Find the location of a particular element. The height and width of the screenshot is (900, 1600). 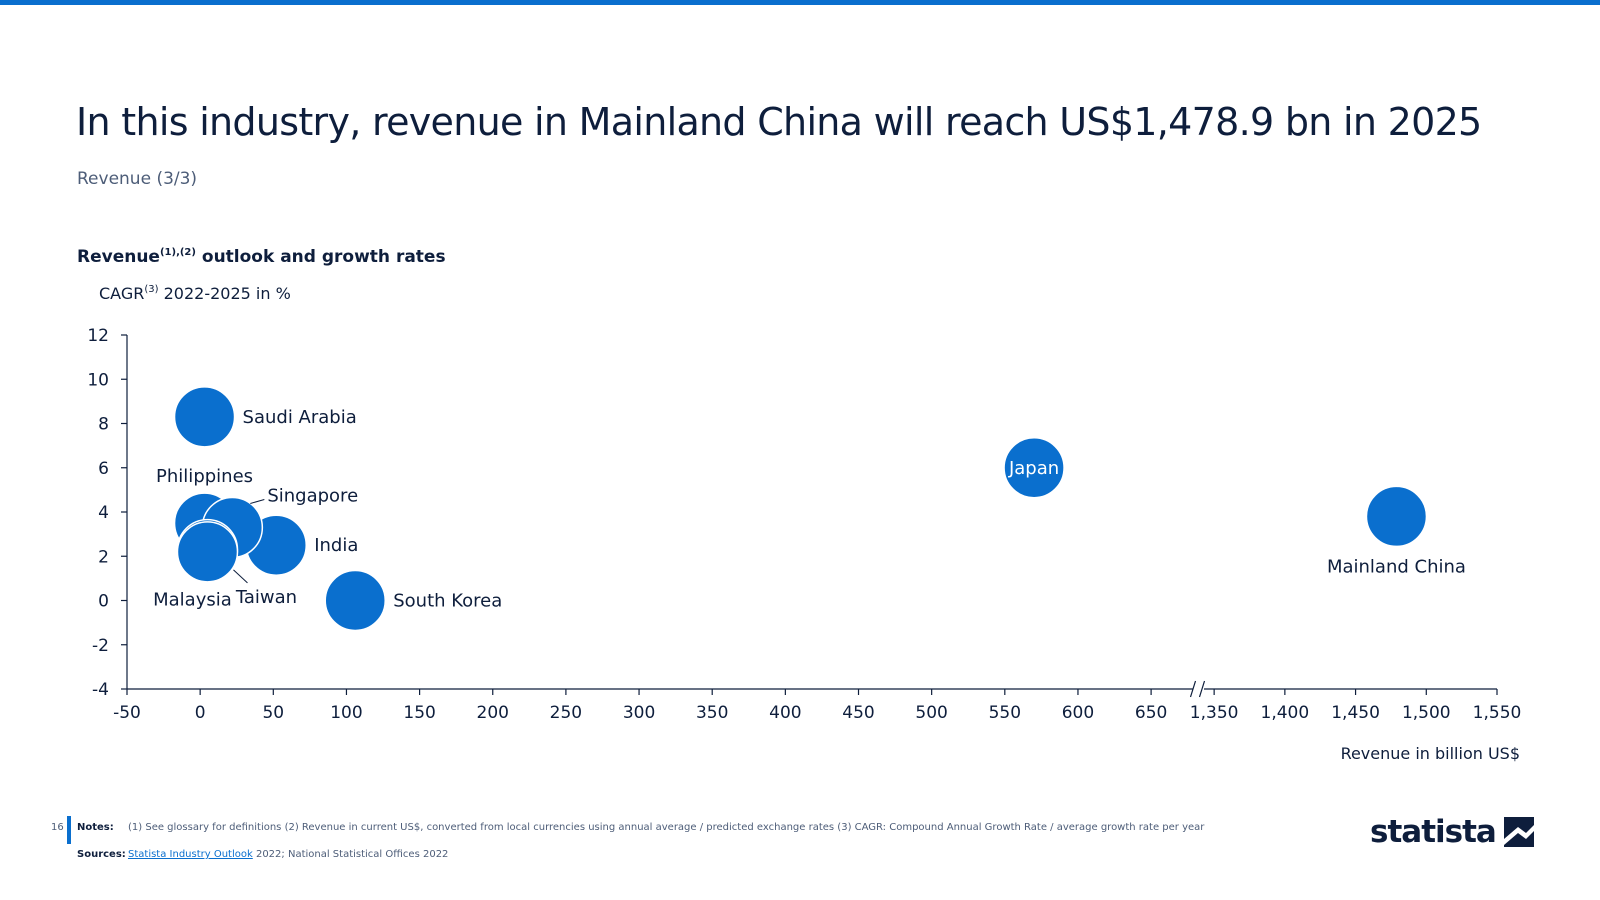

notes-accent-rule is located at coordinates (69, 830).